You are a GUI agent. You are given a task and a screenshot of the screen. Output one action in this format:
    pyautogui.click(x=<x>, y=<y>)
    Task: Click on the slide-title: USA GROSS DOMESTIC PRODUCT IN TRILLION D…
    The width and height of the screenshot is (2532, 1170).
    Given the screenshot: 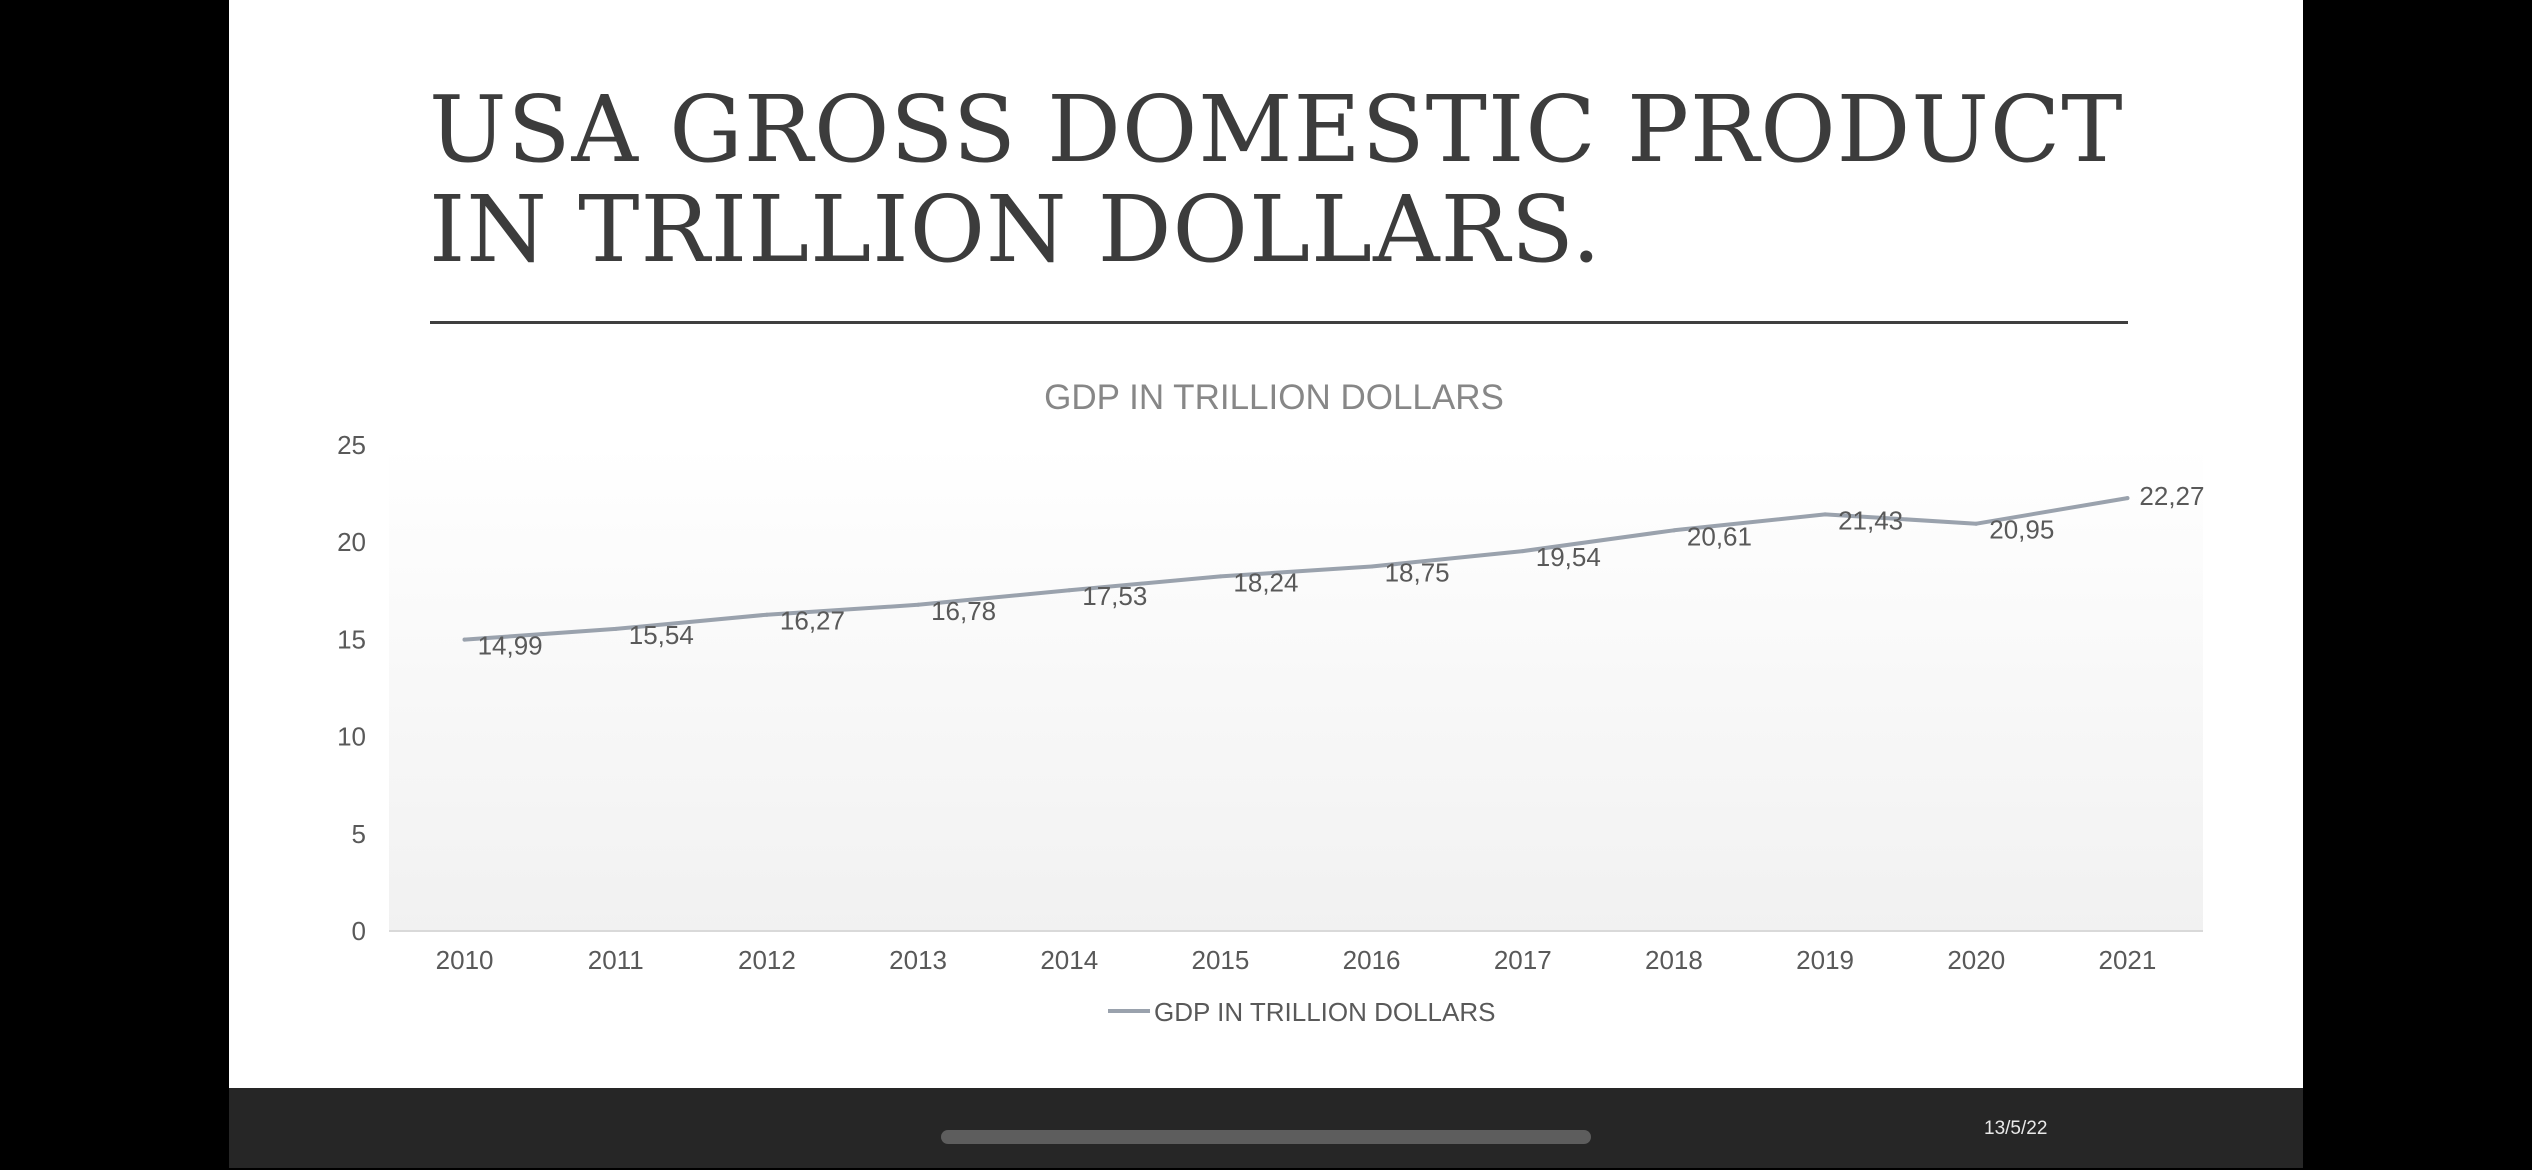 What is the action you would take?
    pyautogui.click(x=1276, y=179)
    